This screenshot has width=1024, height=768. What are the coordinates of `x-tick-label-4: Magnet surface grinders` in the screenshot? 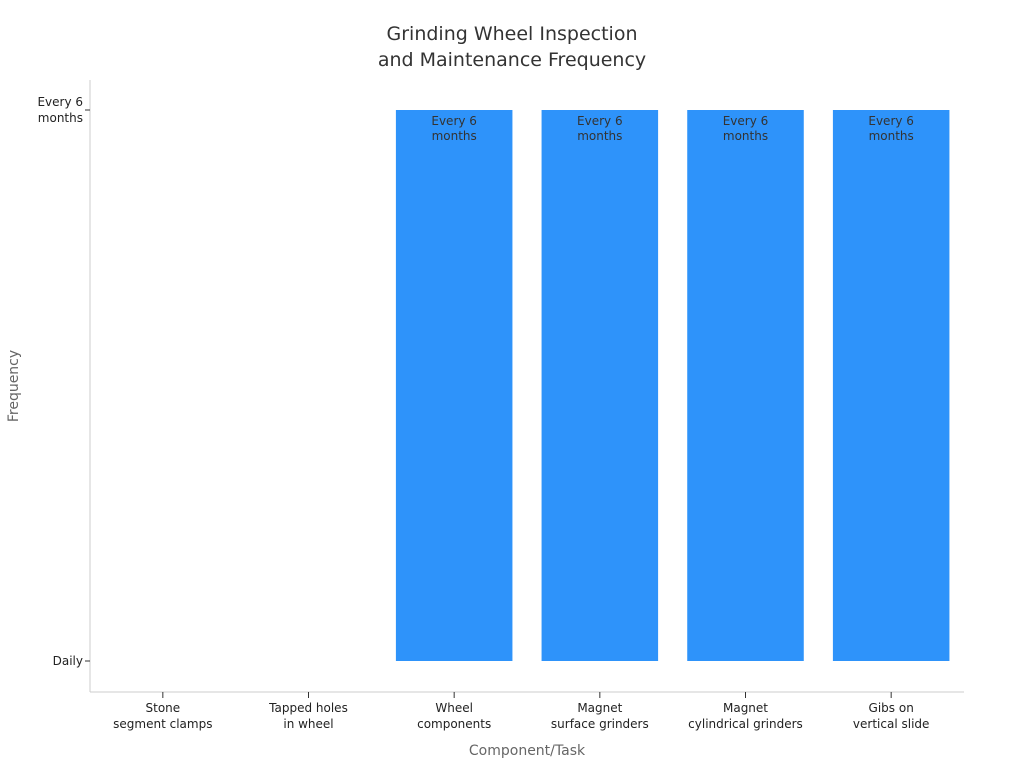 It's located at (600, 716).